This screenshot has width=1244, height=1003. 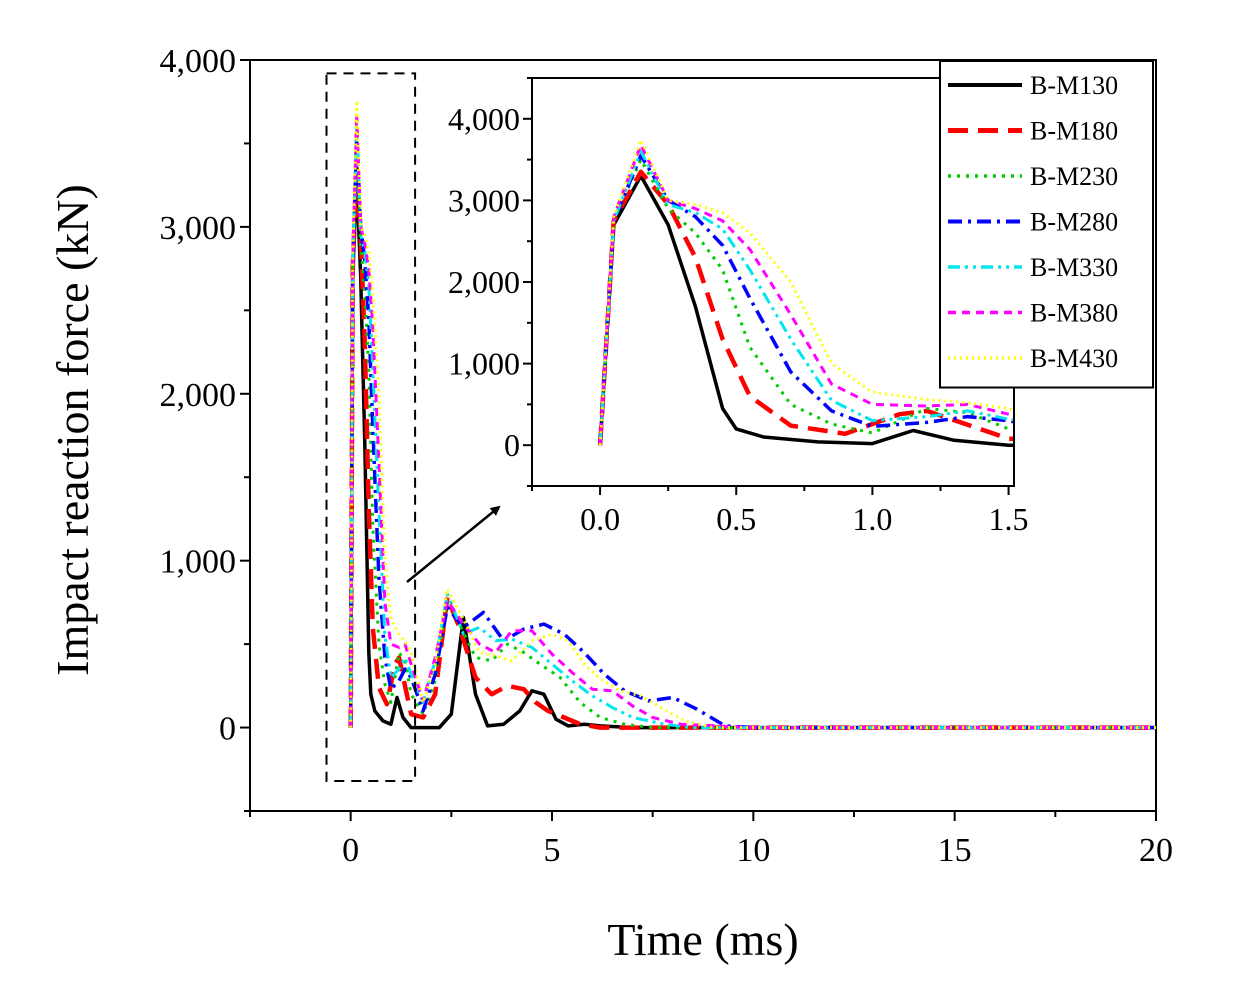 What do you see at coordinates (484, 119) in the screenshot?
I see `inset-y-tick-label: 4,000` at bounding box center [484, 119].